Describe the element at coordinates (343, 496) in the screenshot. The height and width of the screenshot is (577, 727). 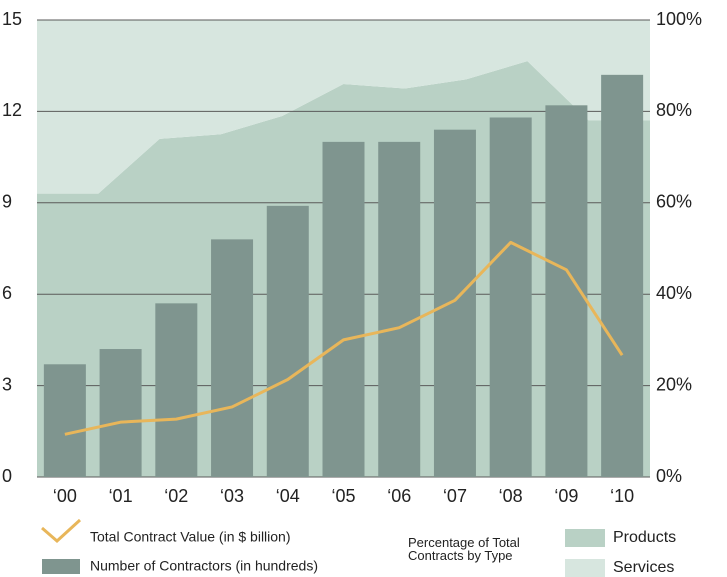
I see `x-tick-label: ‘05` at that location.